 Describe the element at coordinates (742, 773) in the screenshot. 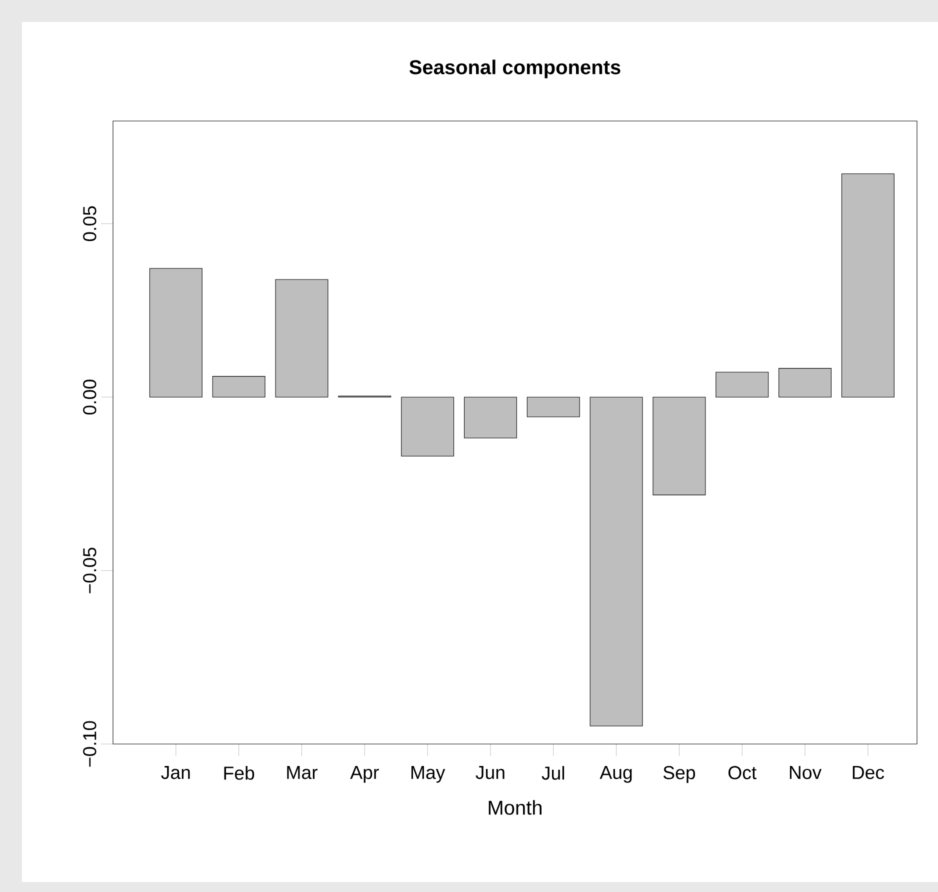

I see `x-tick-label: Oct` at that location.